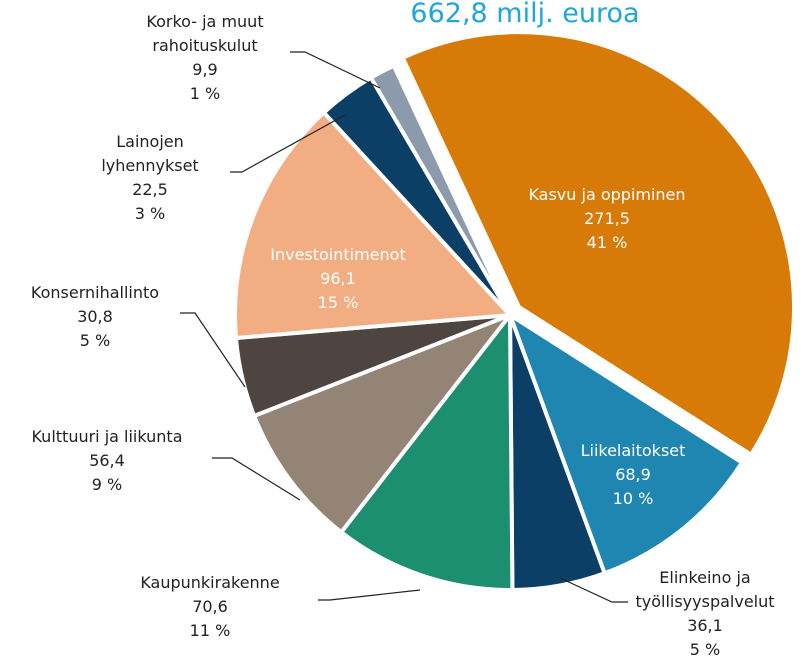 Image resolution: width=806 pixels, height=659 pixels. Describe the element at coordinates (606, 194) in the screenshot. I see `slice-label: Kasvu ja oppiminen` at that location.